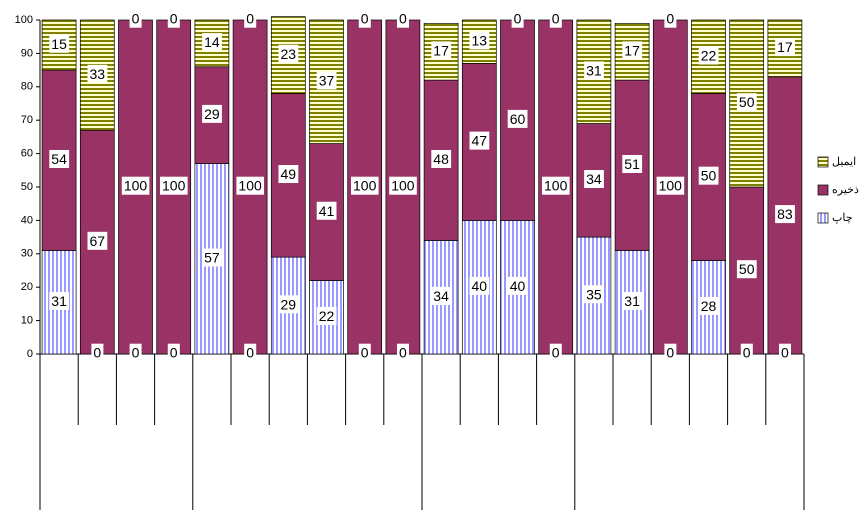 The image size is (865, 510). Describe the element at coordinates (27, 87) in the screenshot. I see `y-tick-label: 80` at that location.